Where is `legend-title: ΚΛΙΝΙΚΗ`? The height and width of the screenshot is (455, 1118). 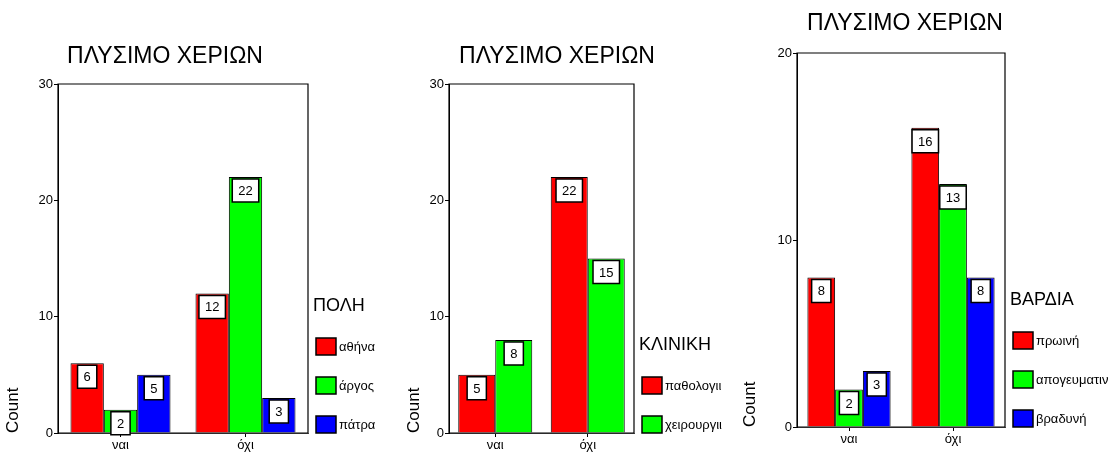
legend-title: ΚΛΙΝΙΚΗ is located at coordinates (675, 344).